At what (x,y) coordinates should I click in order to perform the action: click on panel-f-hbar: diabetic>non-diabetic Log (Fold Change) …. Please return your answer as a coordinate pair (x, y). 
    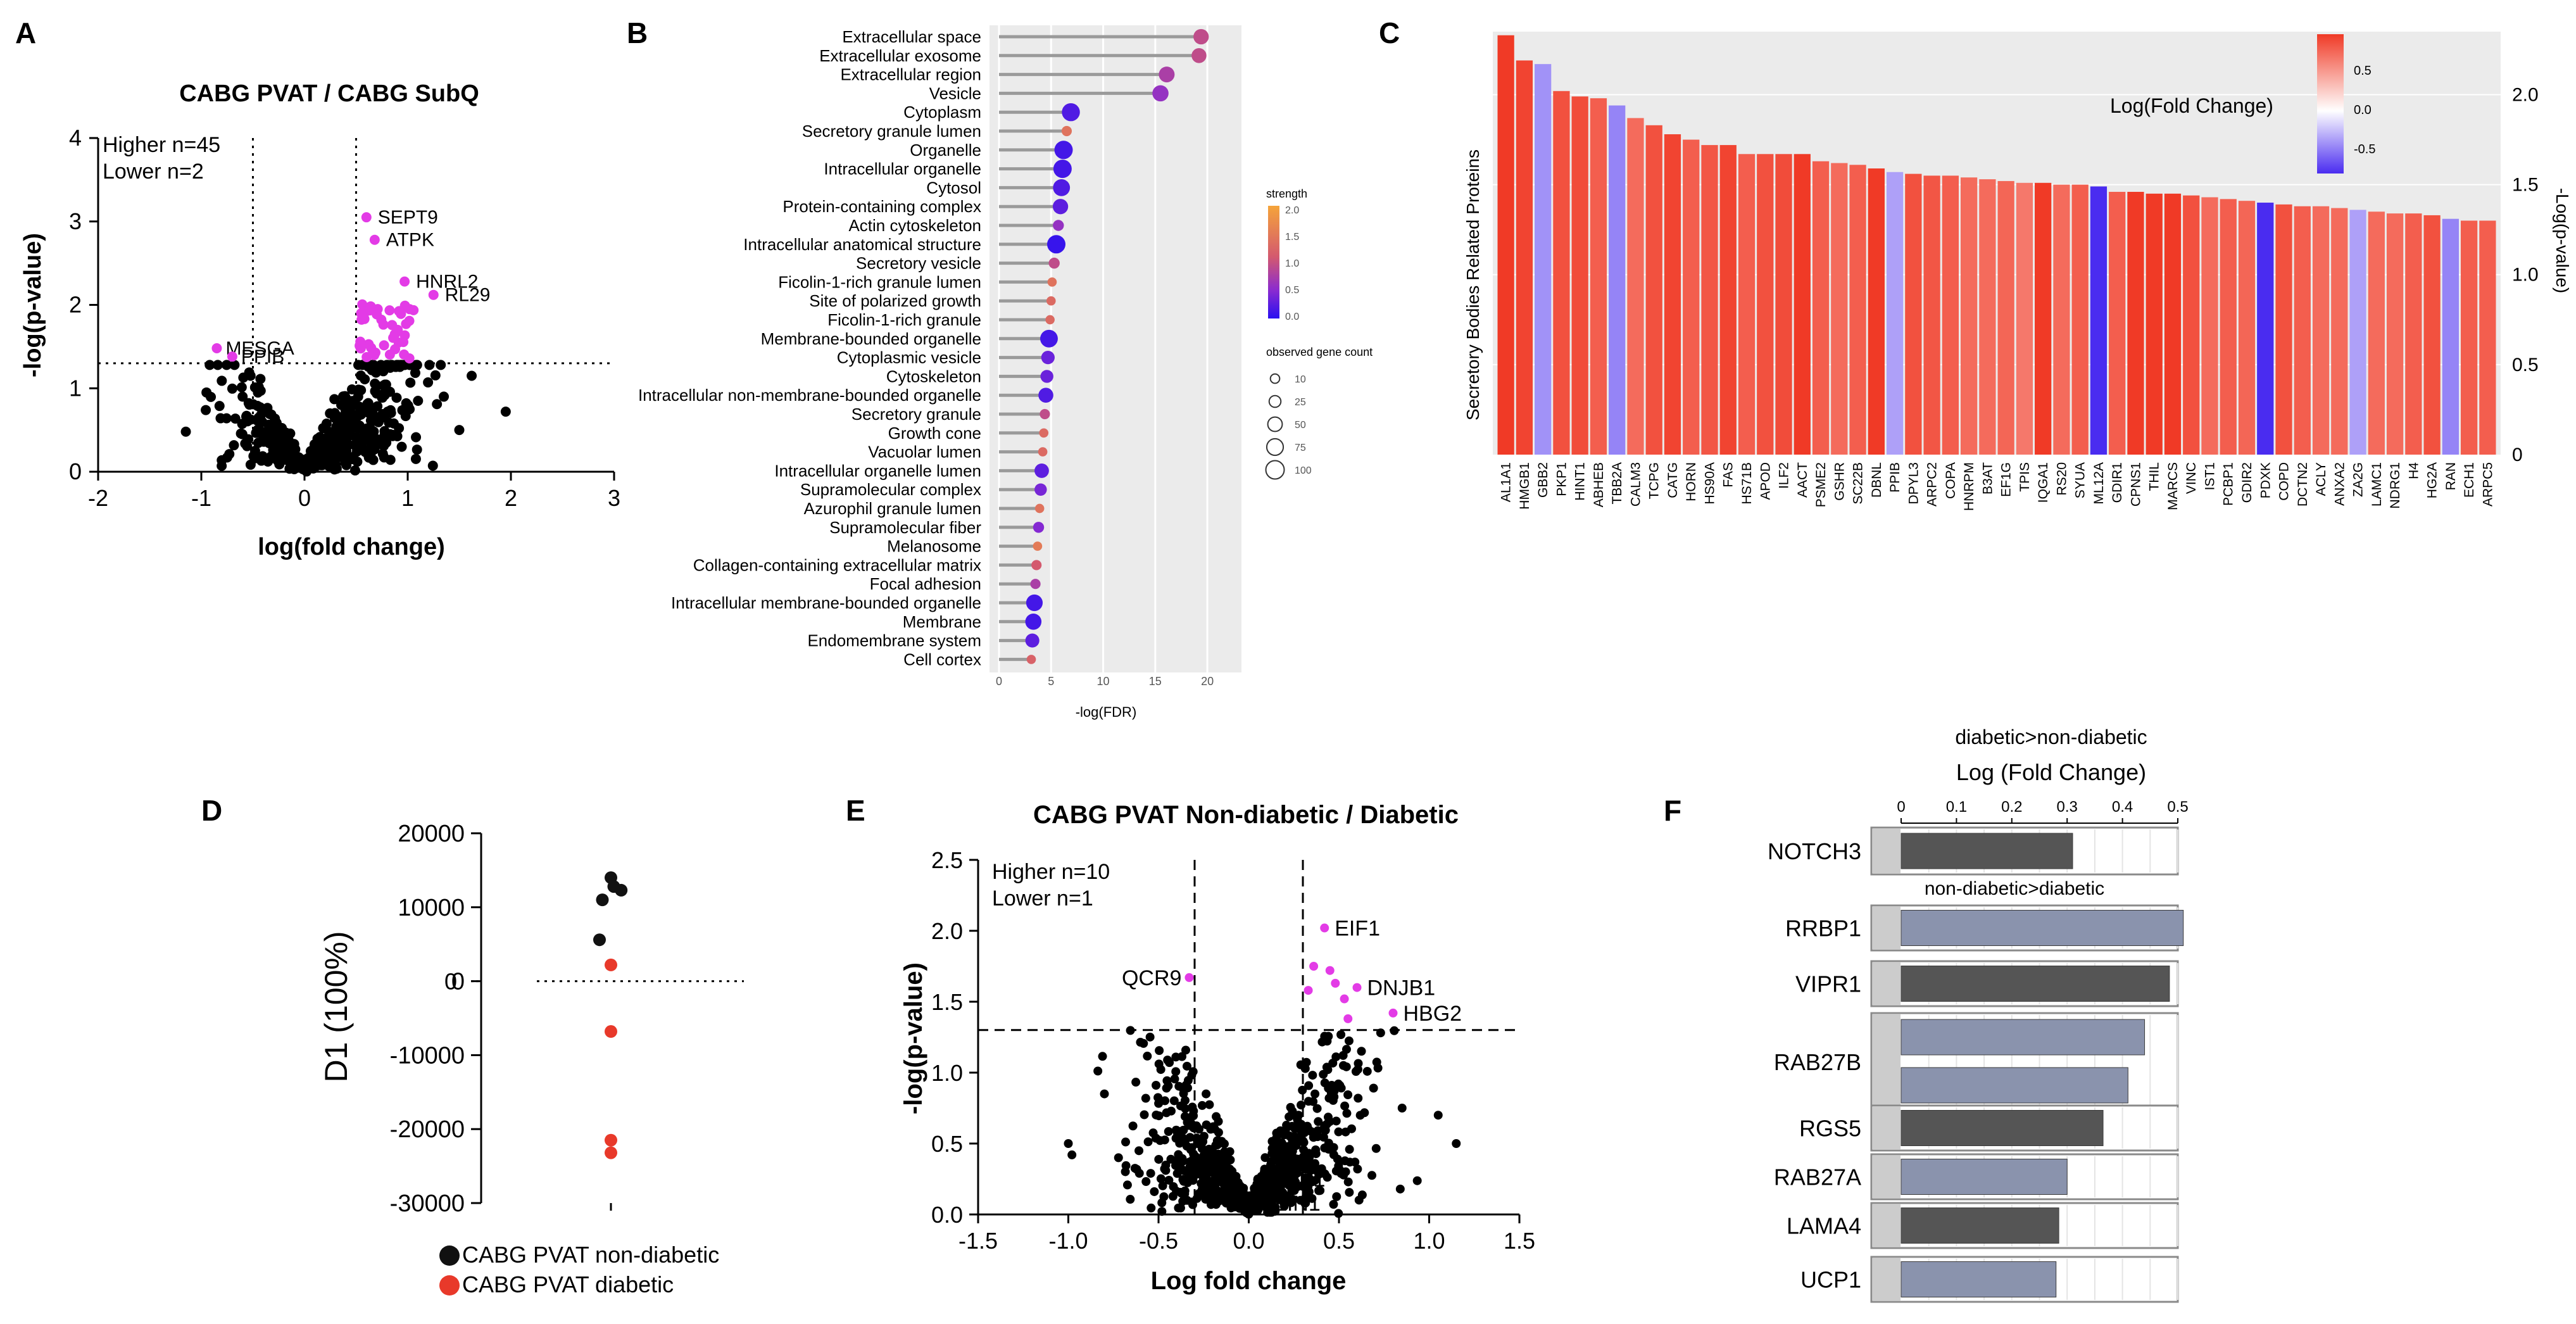
    Looking at the image, I should click on (1978, 1014).